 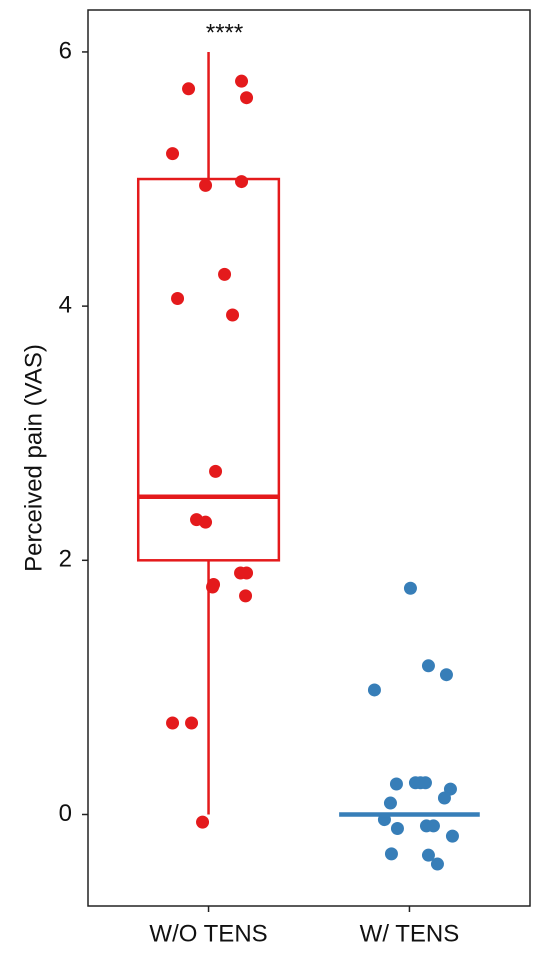 I want to click on y-tick-label: 0, so click(x=65, y=813).